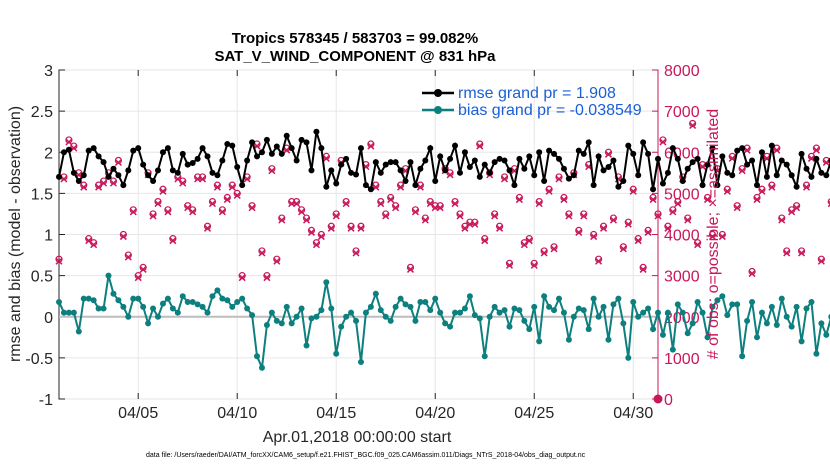 The width and height of the screenshot is (830, 470). I want to click on chart-title-line1: Tropics 578345 / 583703 = 99.082%, so click(355, 38).